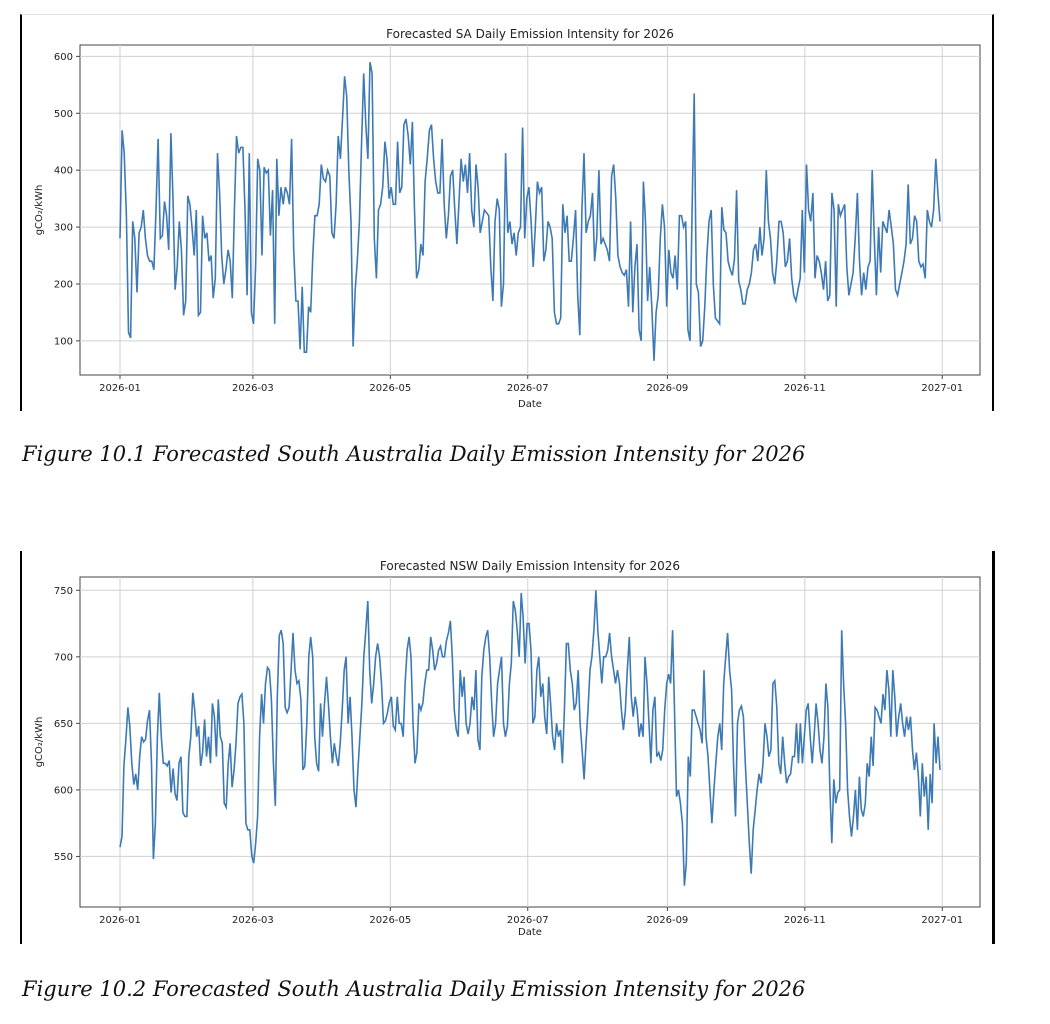  What do you see at coordinates (63, 724) in the screenshot?
I see `y-tick-label: 650` at bounding box center [63, 724].